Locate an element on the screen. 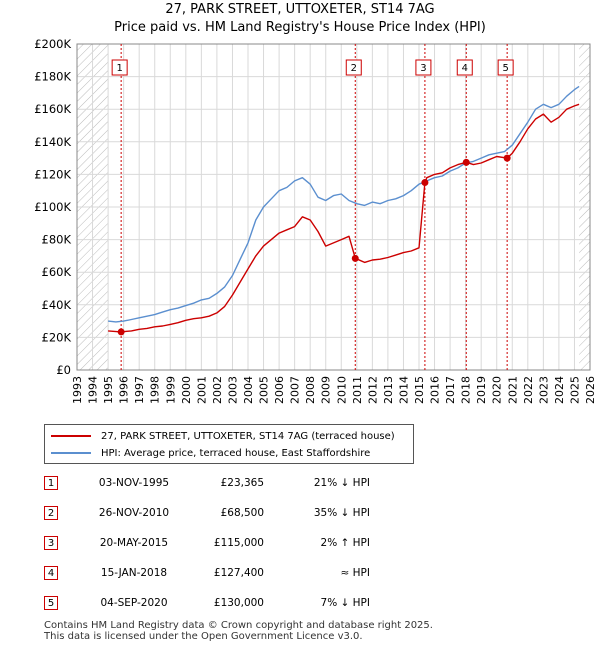 Image resolution: width=600 pixels, height=650 pixels. sale-date: 20-MAY-2015 is located at coordinates (134, 543).